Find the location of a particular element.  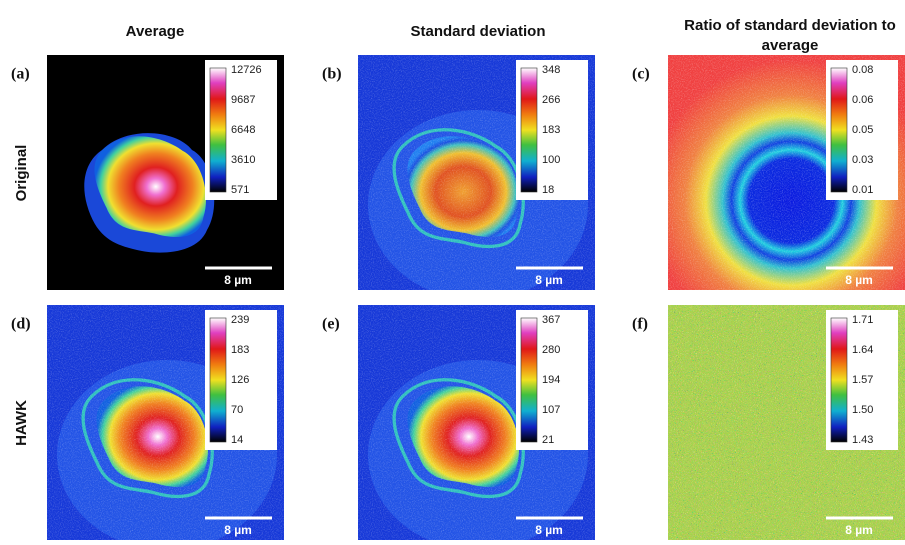

column-title: average is located at coordinates (790, 45).